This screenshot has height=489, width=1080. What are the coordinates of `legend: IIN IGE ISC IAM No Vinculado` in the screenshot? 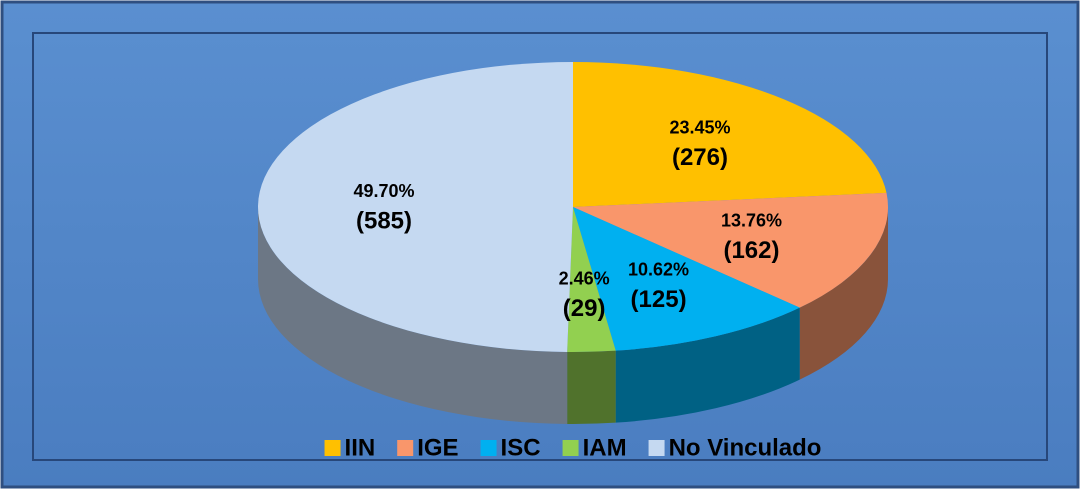 It's located at (573, 447).